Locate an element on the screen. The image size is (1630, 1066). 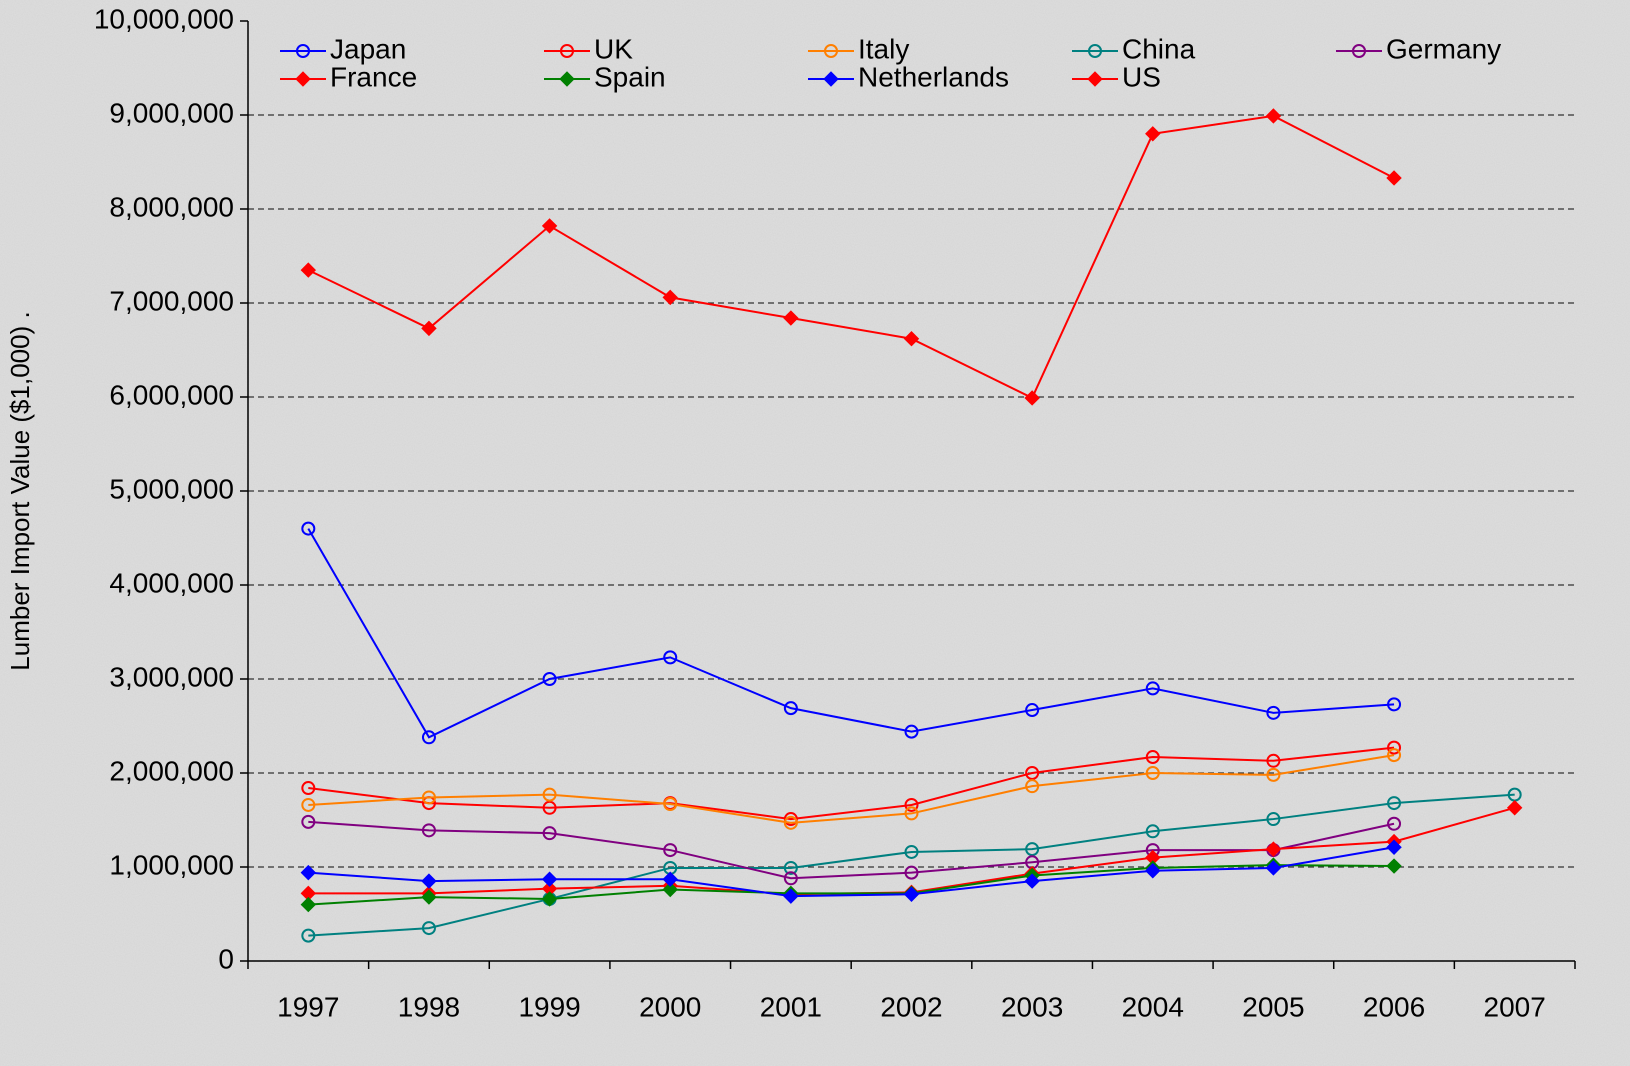
x-tick-label: 2007 is located at coordinates (1515, 1006).